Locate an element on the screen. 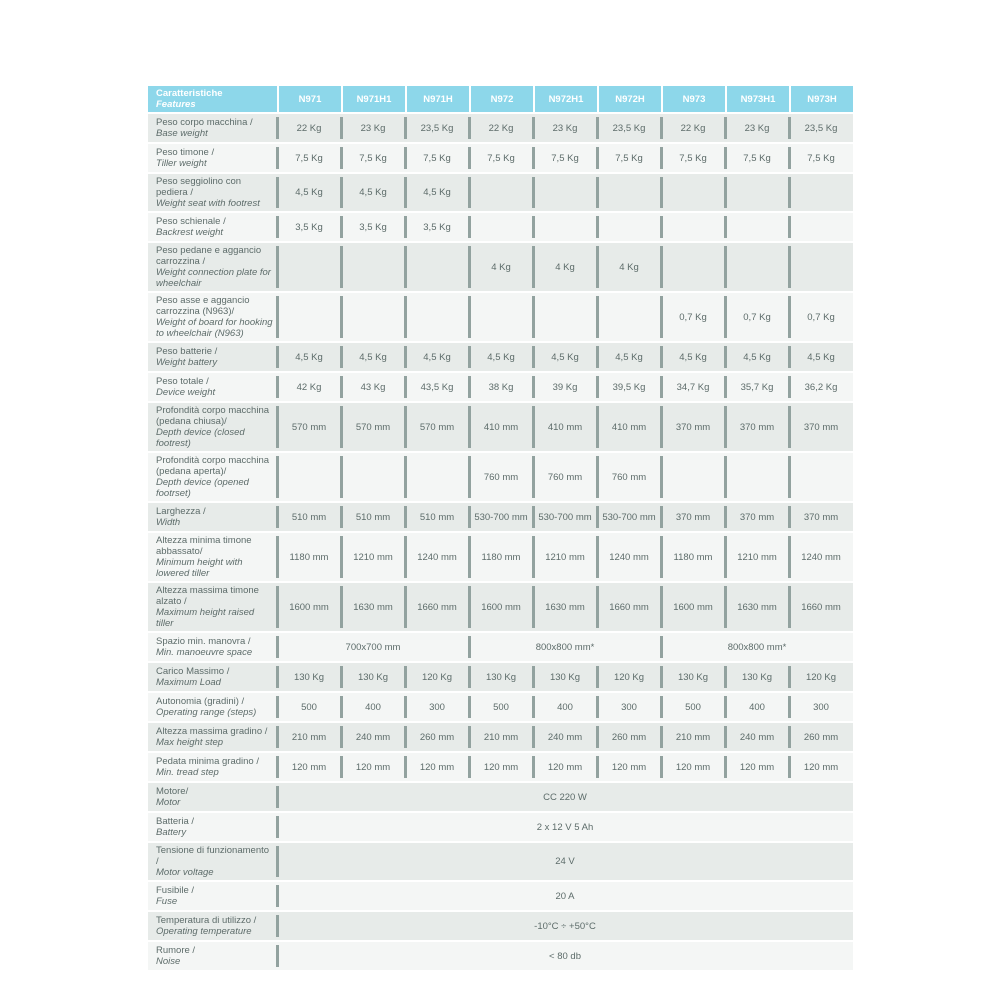  table-cell: 22 Kg is located at coordinates (500, 128).